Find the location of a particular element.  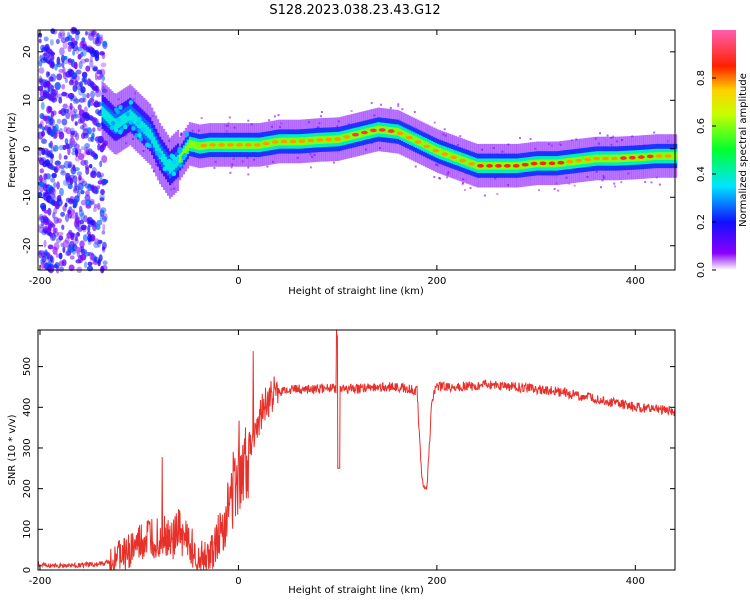

spectrogram-x-tick-label: 200 is located at coordinates (436, 281).